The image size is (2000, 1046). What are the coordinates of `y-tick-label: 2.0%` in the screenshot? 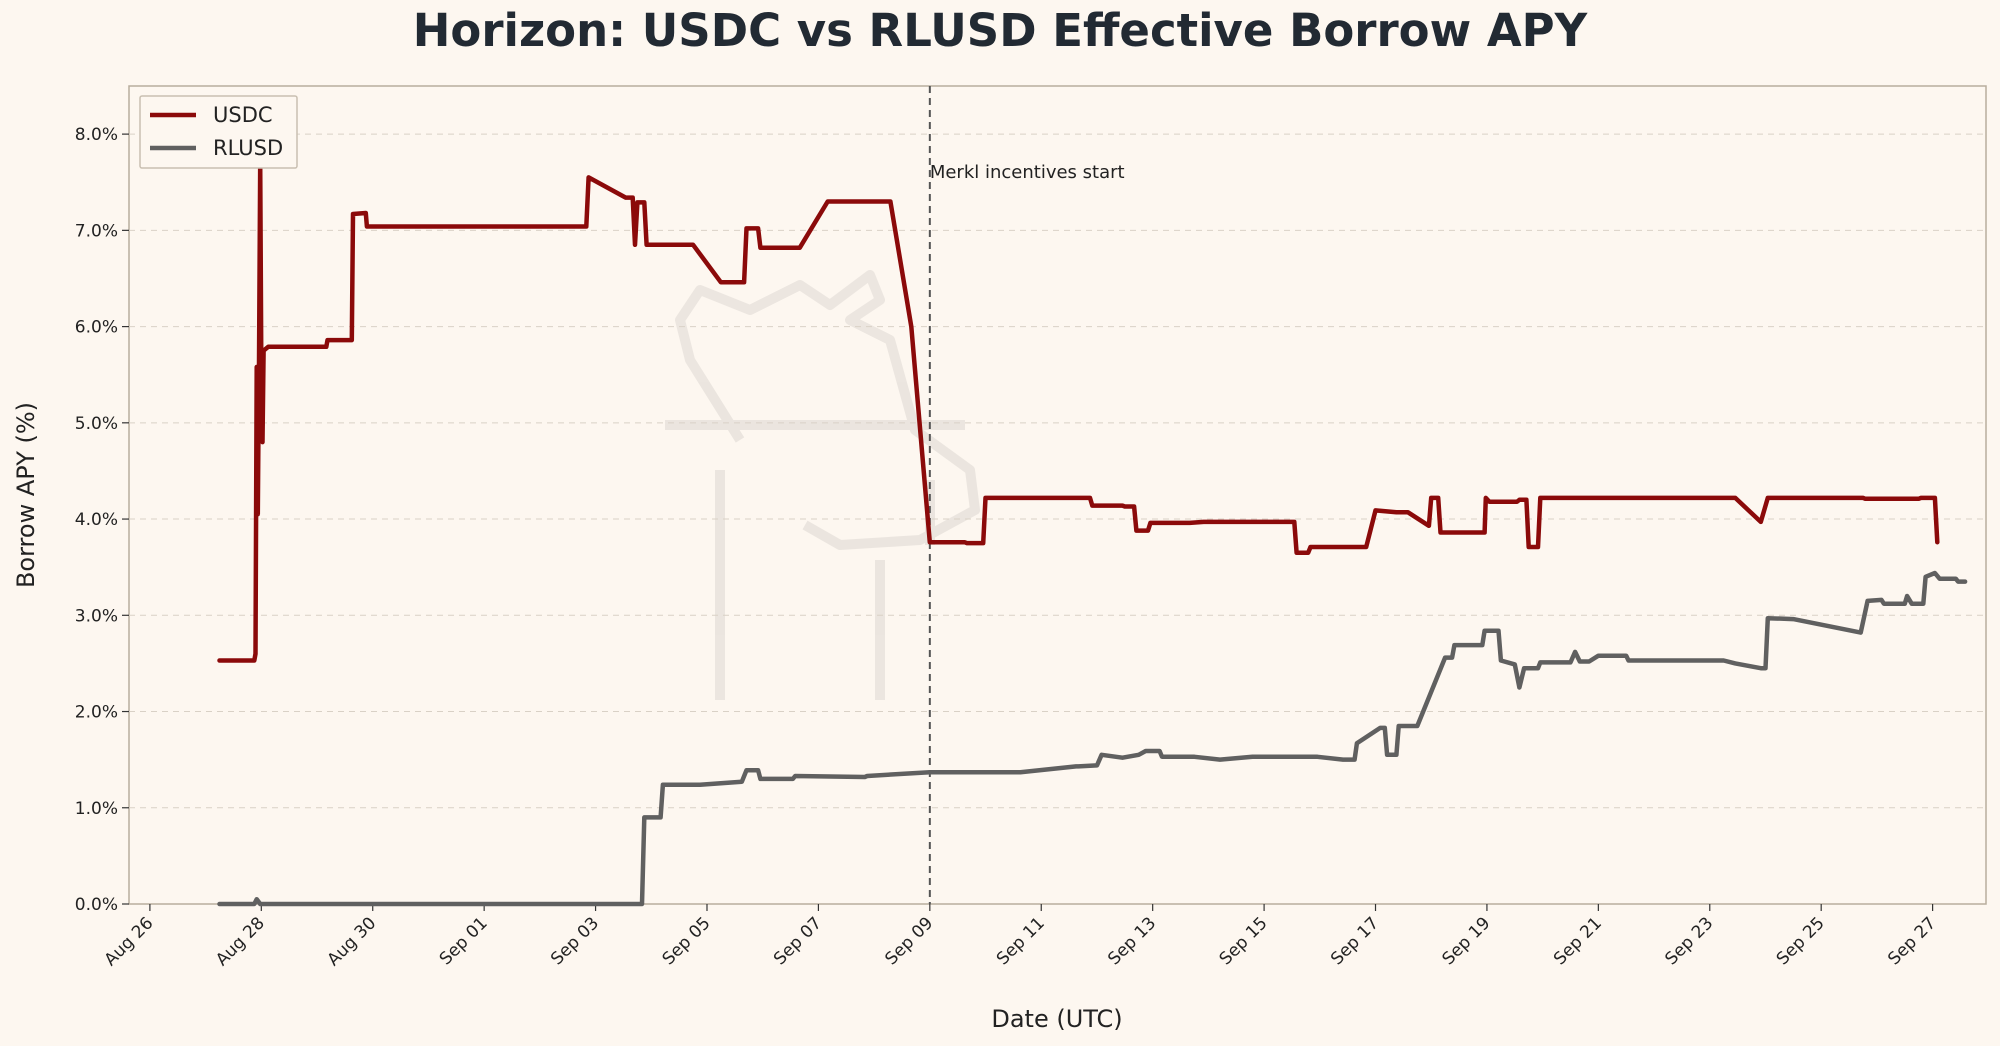 It's located at (96, 713).